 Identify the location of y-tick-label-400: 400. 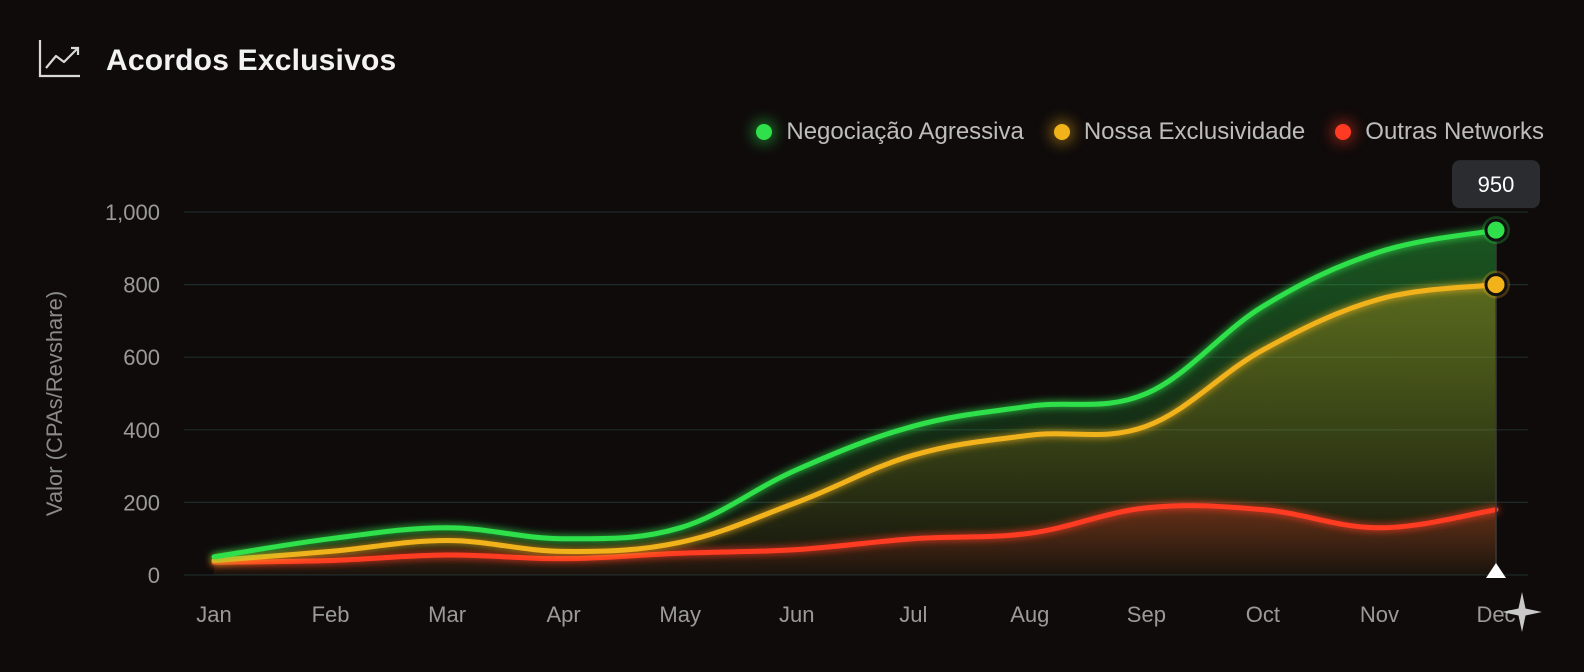
(141, 430).